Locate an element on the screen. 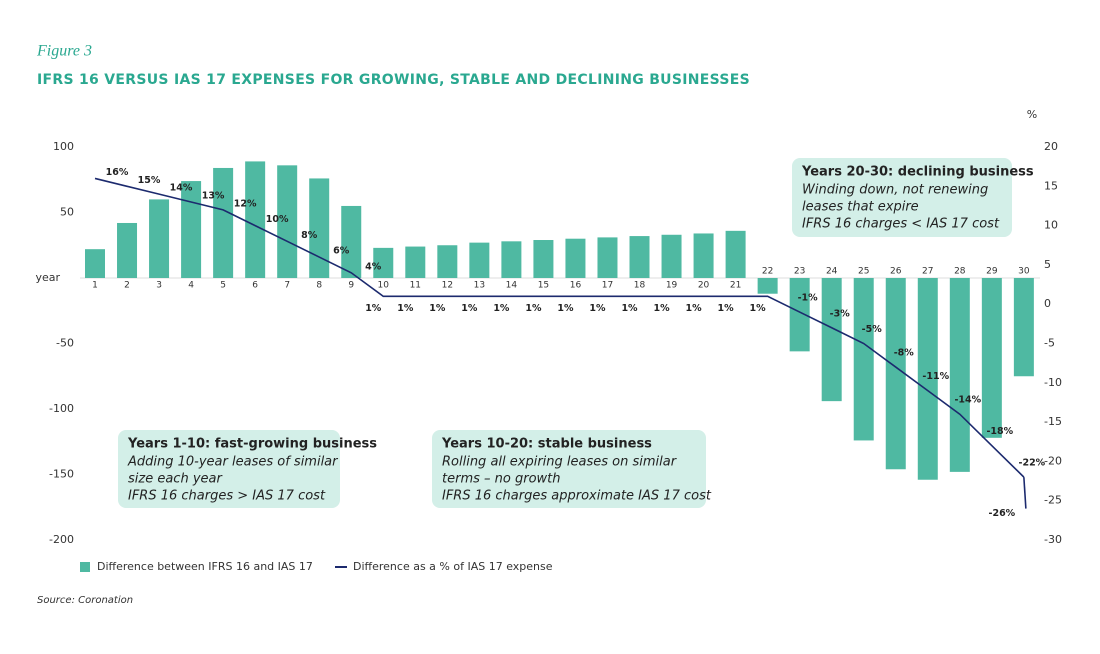 This screenshot has width=1100, height=654. point-label: 12% is located at coordinates (245, 203).